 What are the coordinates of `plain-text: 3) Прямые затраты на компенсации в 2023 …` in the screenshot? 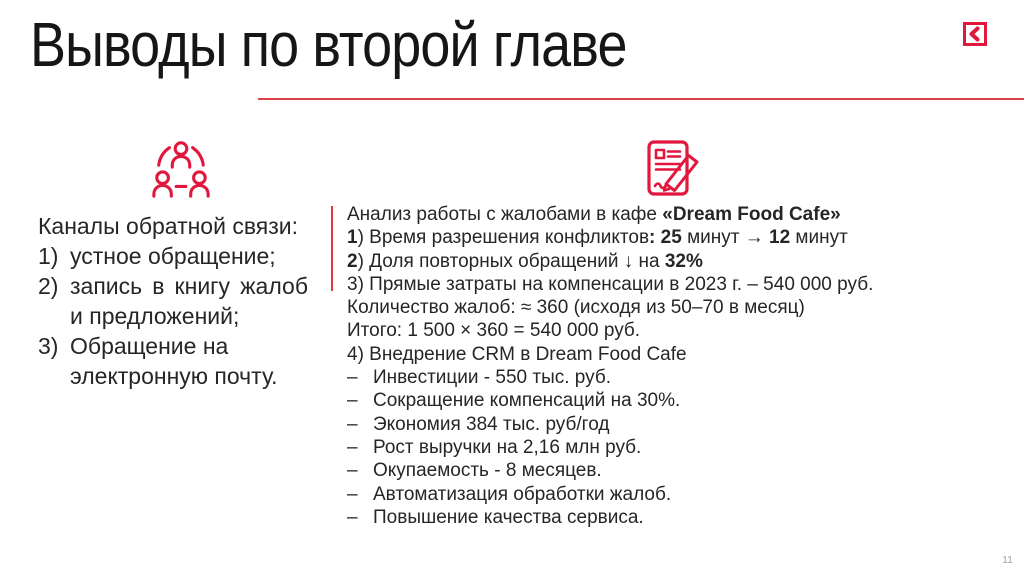 It's located at (610, 284).